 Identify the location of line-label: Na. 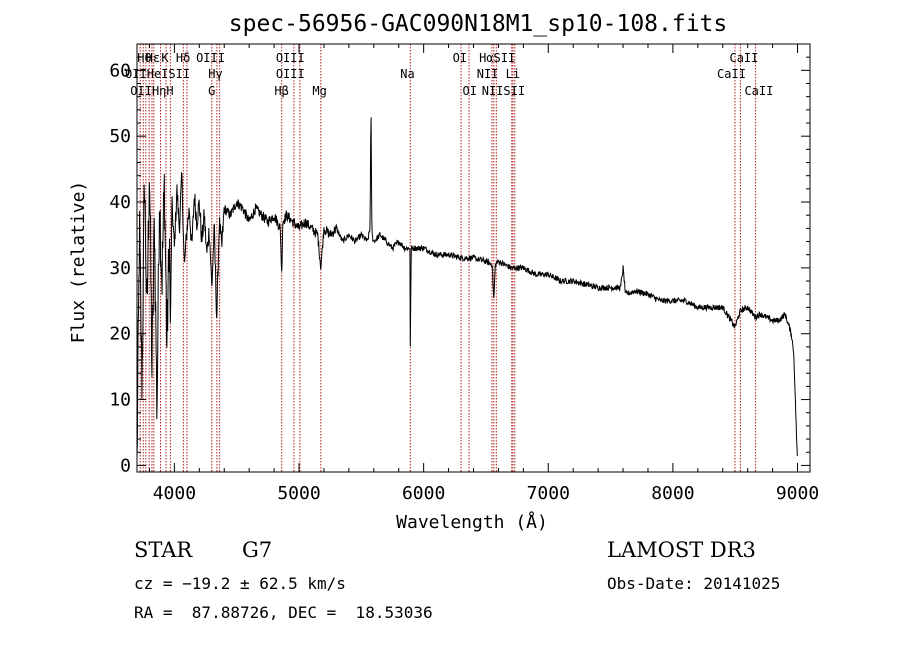
(407, 74).